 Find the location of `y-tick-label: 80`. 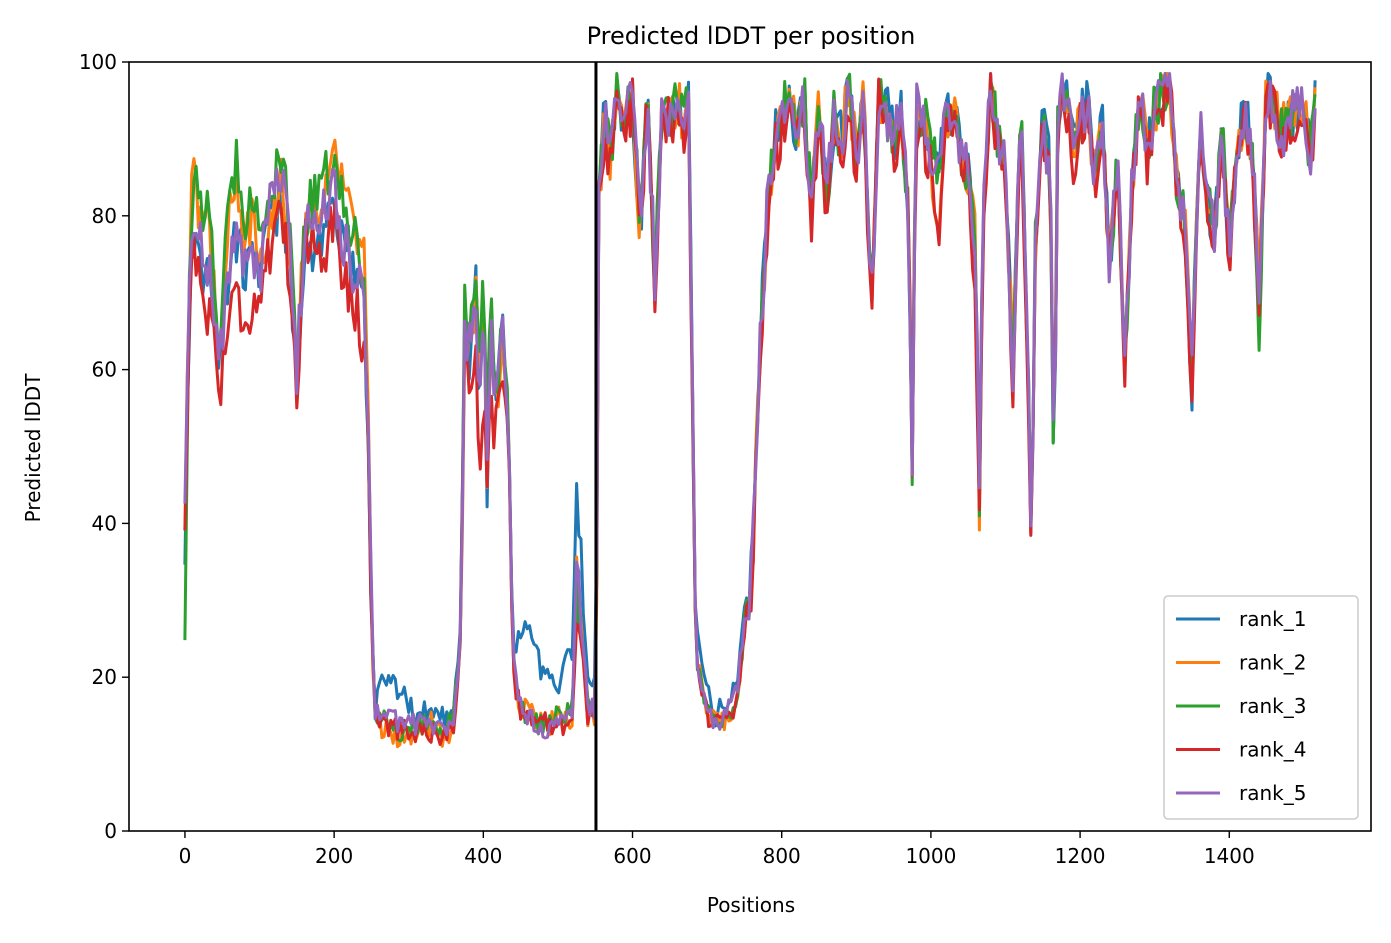

y-tick-label: 80 is located at coordinates (104, 216).